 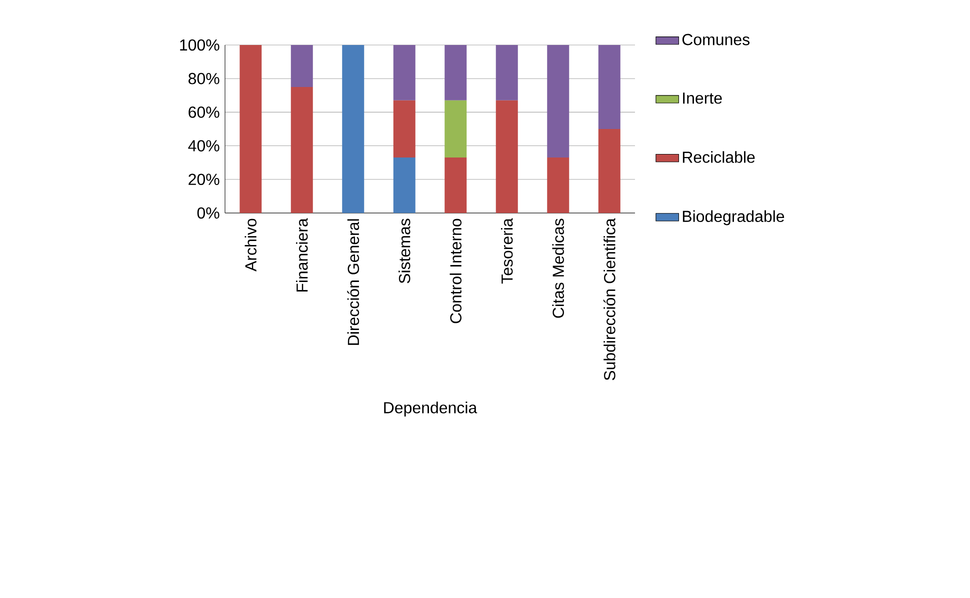 I want to click on y-tick-label: 60%, so click(x=204, y=112).